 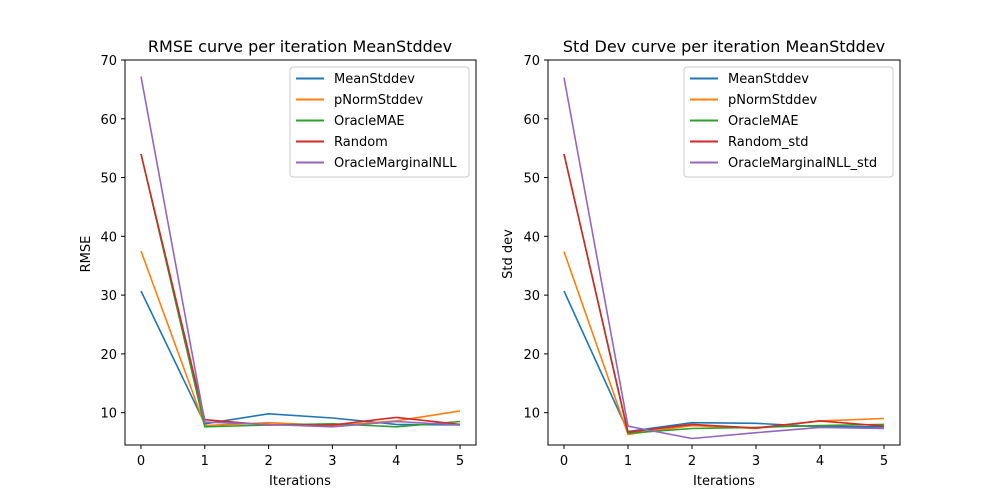 I want to click on rmse-x-tick-label-3: 3, so click(x=332, y=461).